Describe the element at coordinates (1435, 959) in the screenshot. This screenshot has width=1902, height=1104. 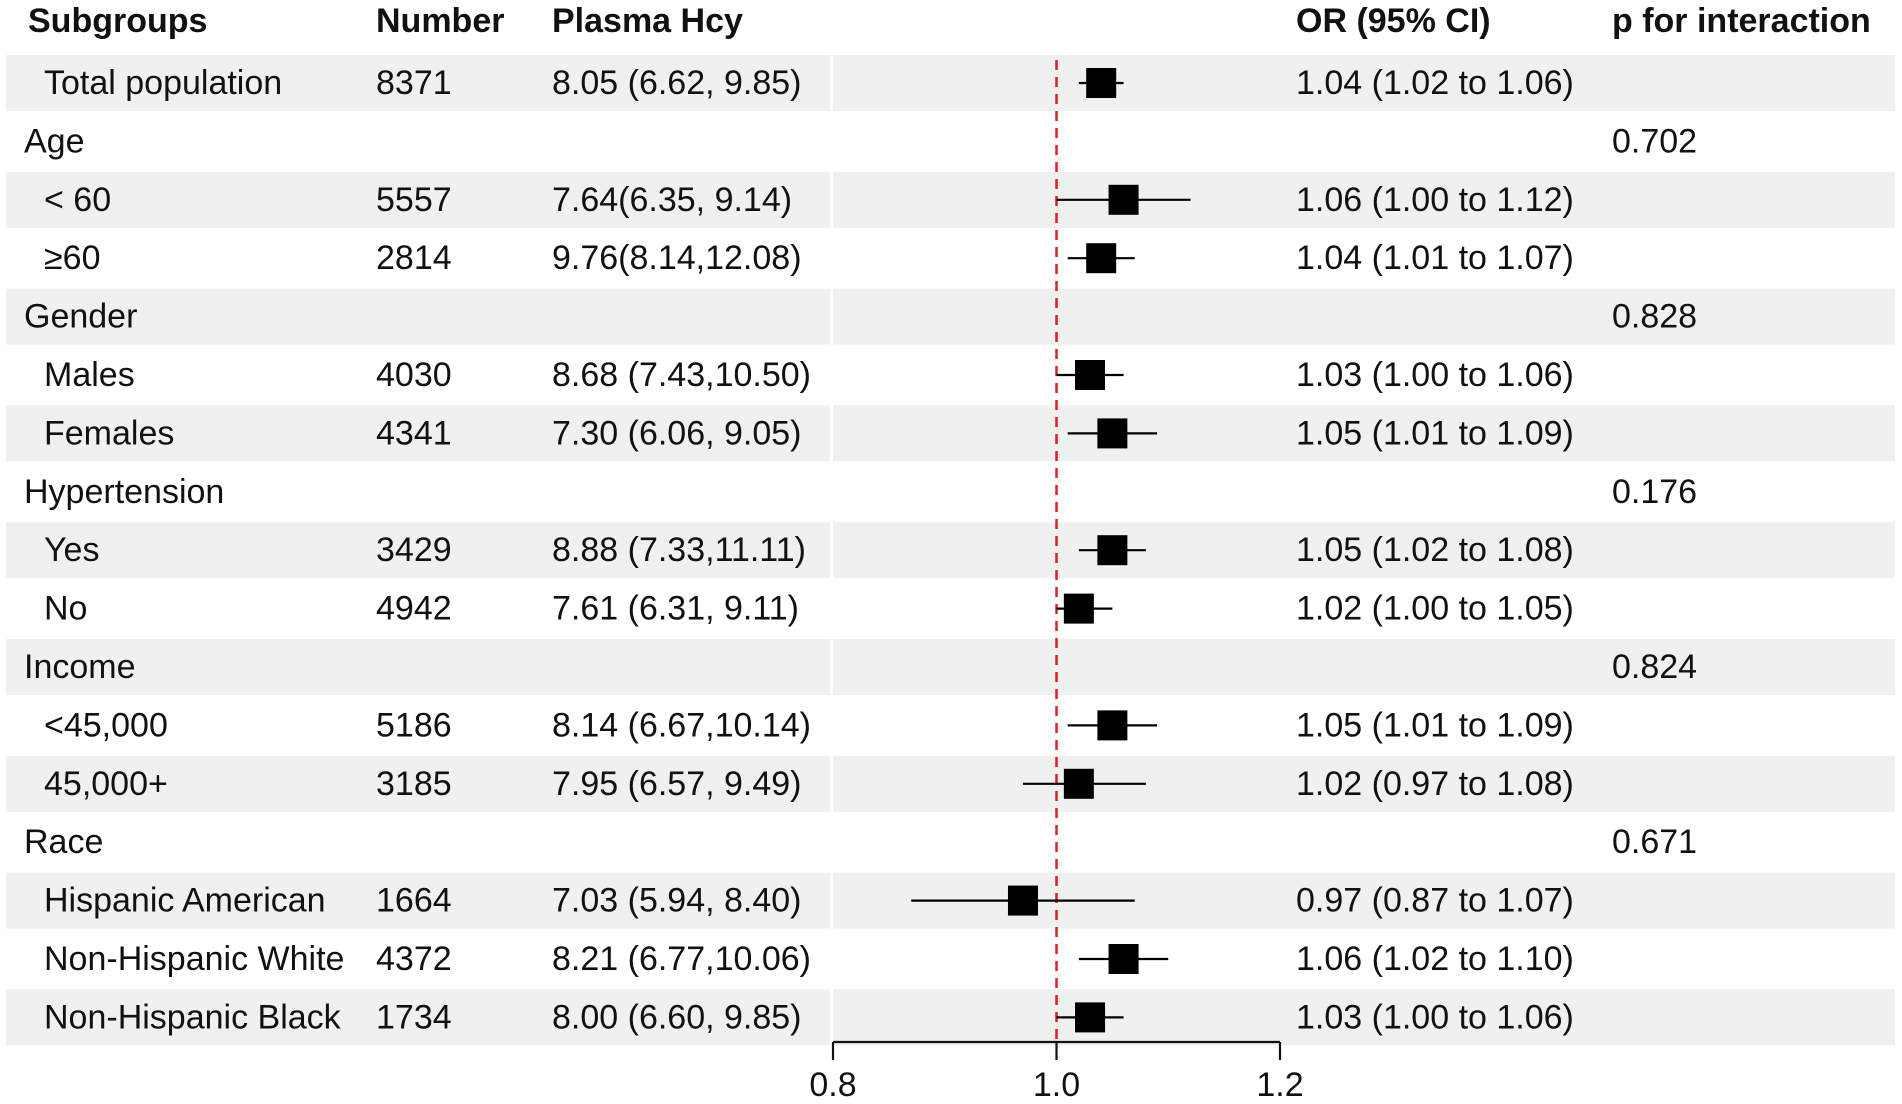
I see `or-ci-value: 1.06 (1.02 to 1.10)` at that location.